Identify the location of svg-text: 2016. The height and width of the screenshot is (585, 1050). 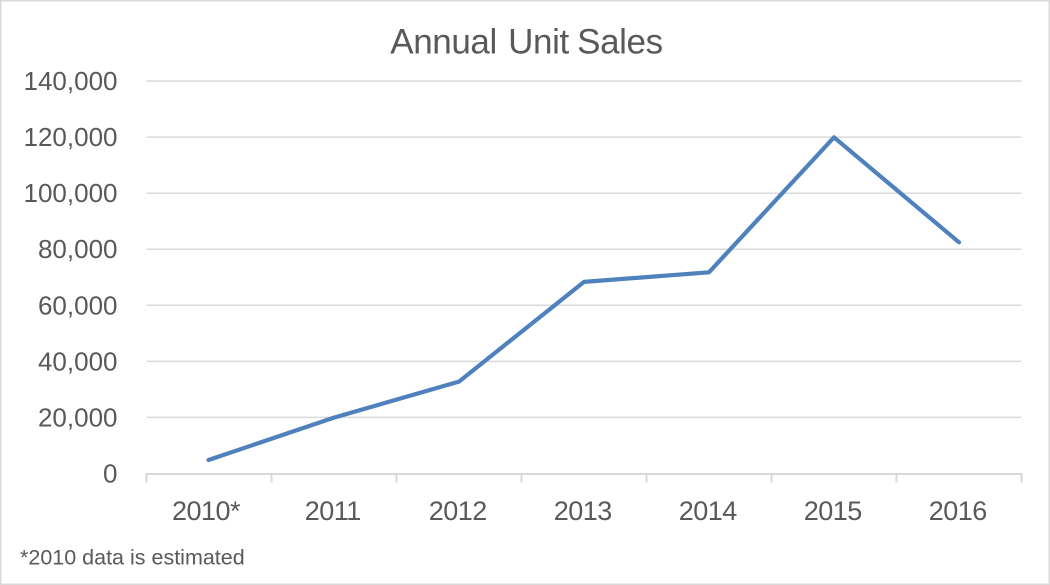
(958, 511).